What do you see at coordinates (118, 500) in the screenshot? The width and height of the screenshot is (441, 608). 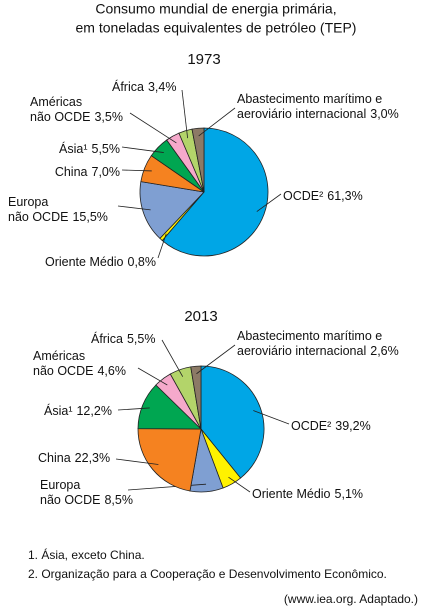 I see `value-label: 8,5%` at bounding box center [118, 500].